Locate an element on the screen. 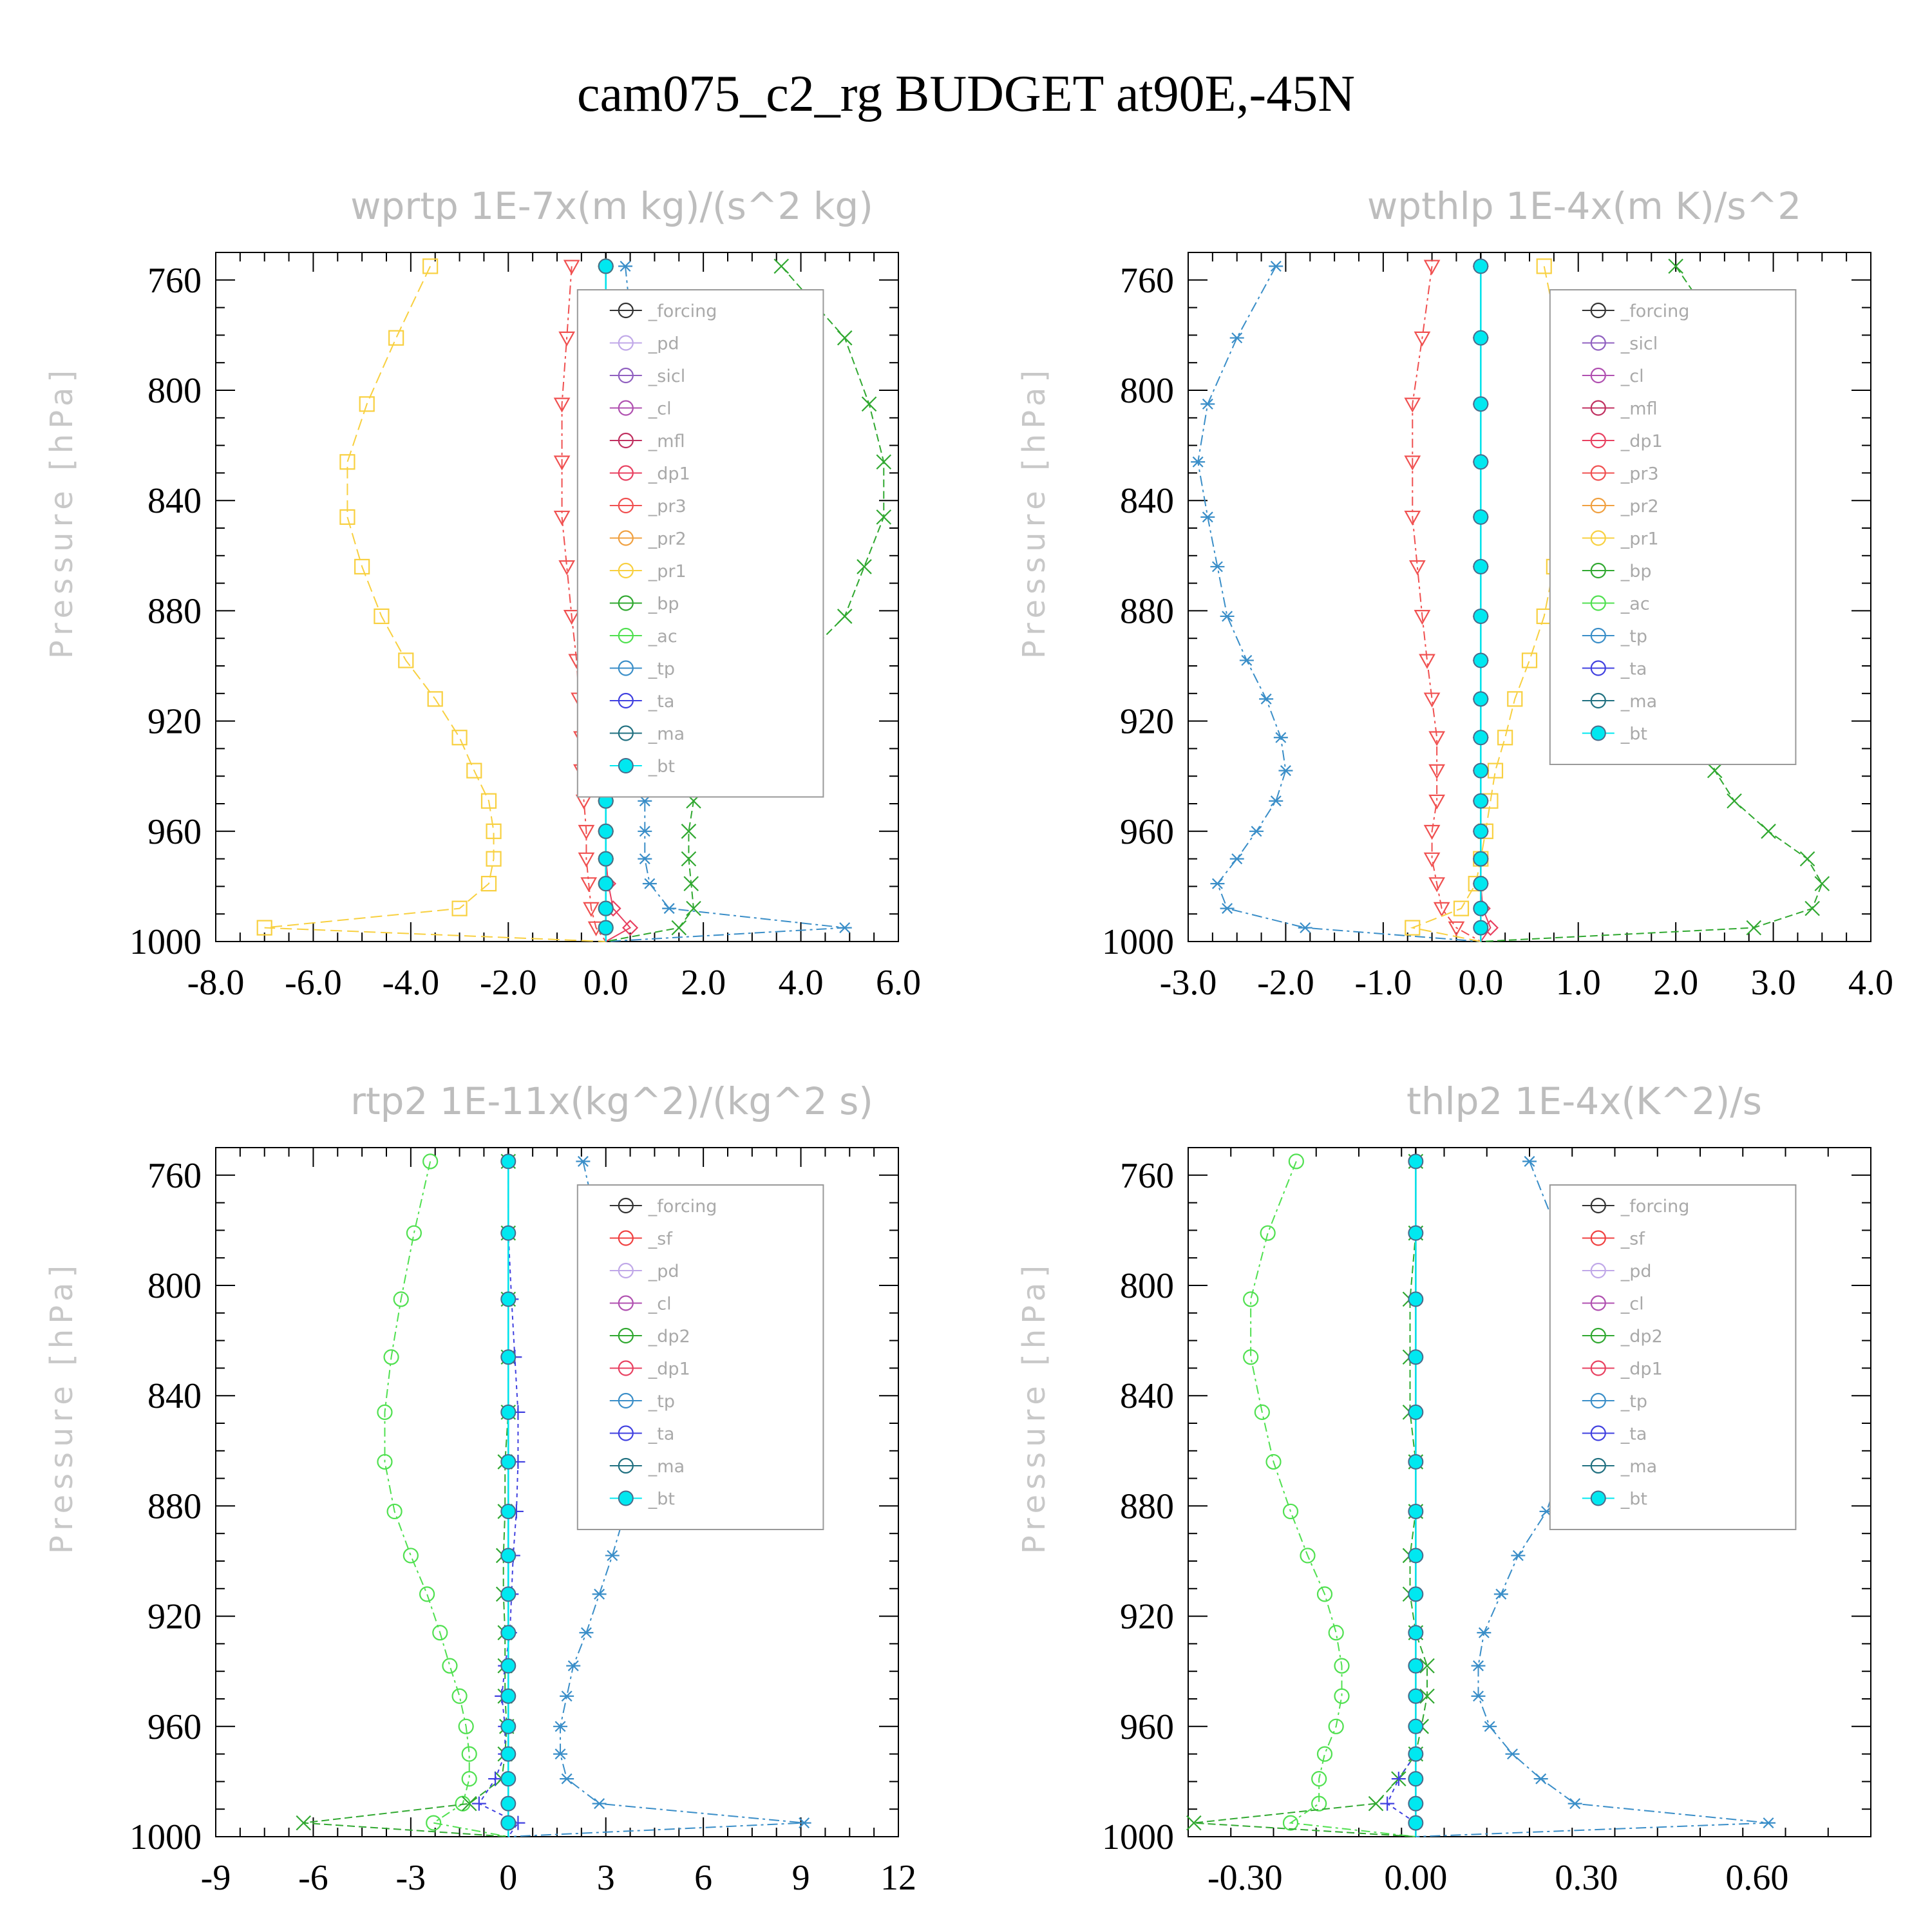  x-tick-label: -8.0 is located at coordinates (216, 983).